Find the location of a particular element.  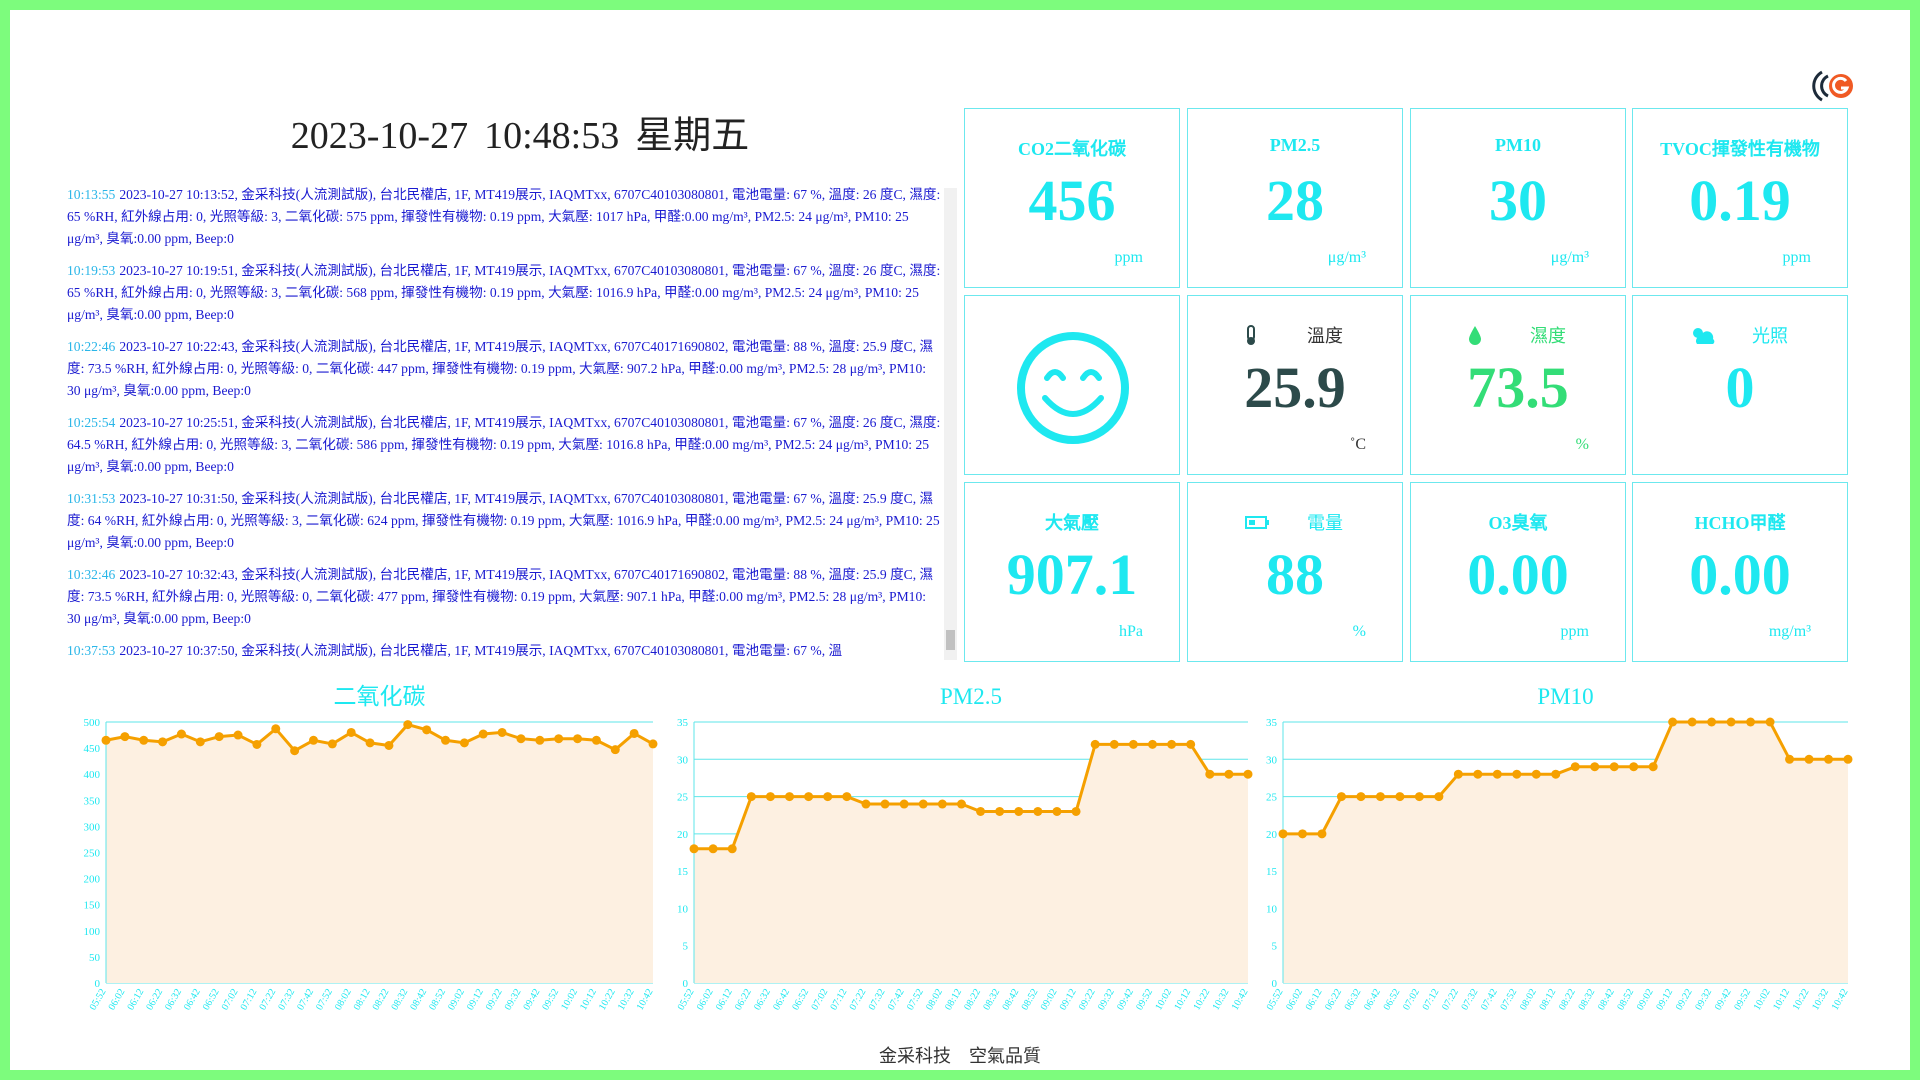

tile: 電量 88% is located at coordinates (1295, 572).